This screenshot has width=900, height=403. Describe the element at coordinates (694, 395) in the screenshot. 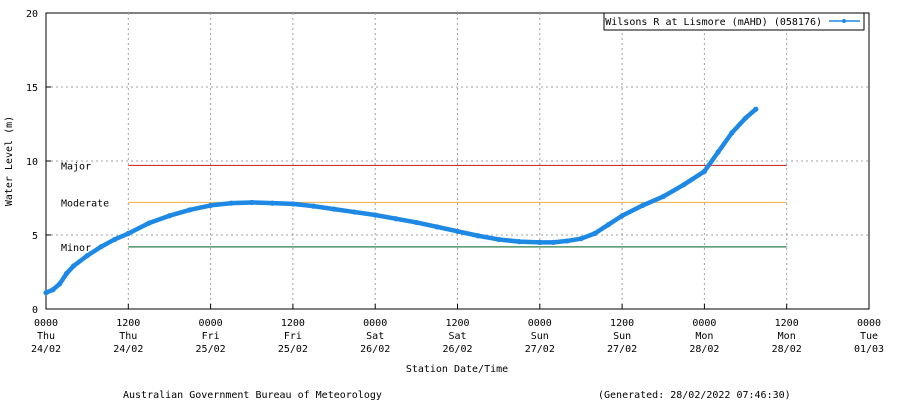

I see `footer-generated: (Generated: 28/02/2022 07:46:30)` at that location.